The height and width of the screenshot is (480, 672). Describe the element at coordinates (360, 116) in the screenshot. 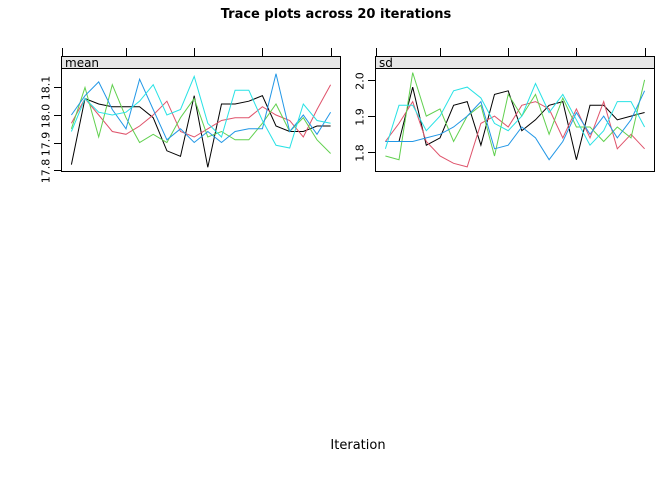

I see `y-tick-label-sd: 1.9` at that location.